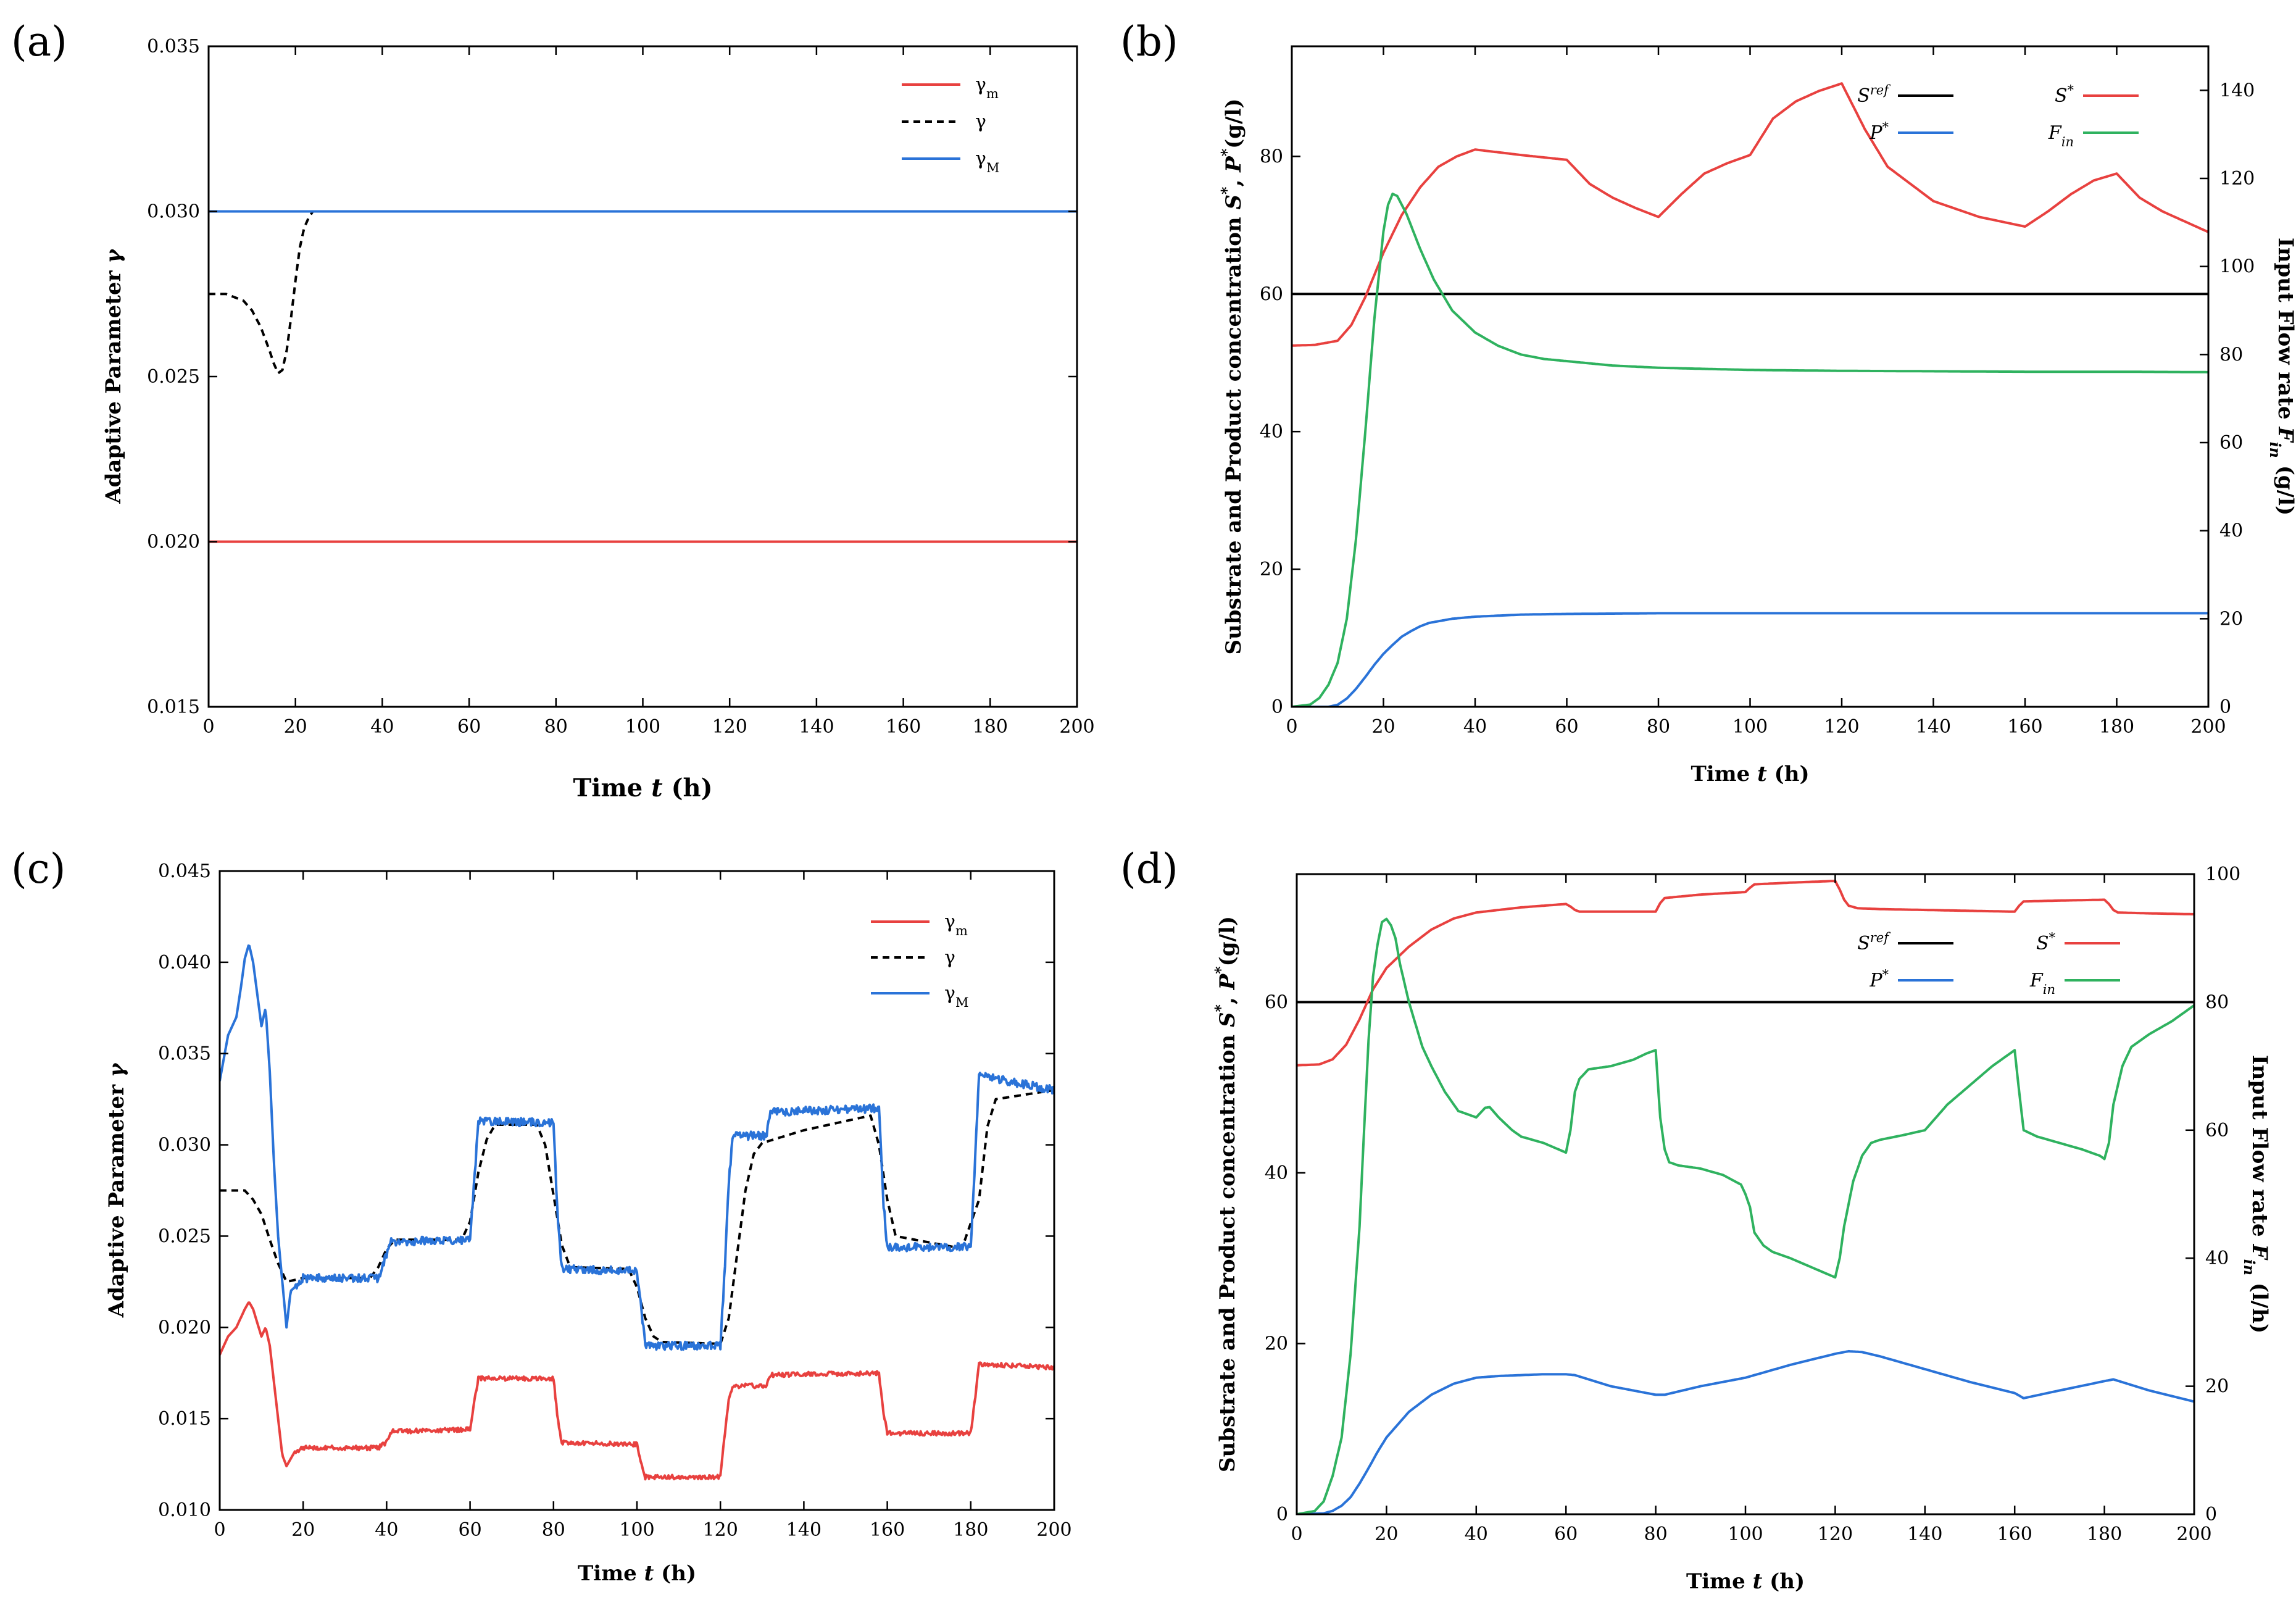  What do you see at coordinates (2237, 267) in the screenshot?
I see `y2-tick-label: 100` at bounding box center [2237, 267].